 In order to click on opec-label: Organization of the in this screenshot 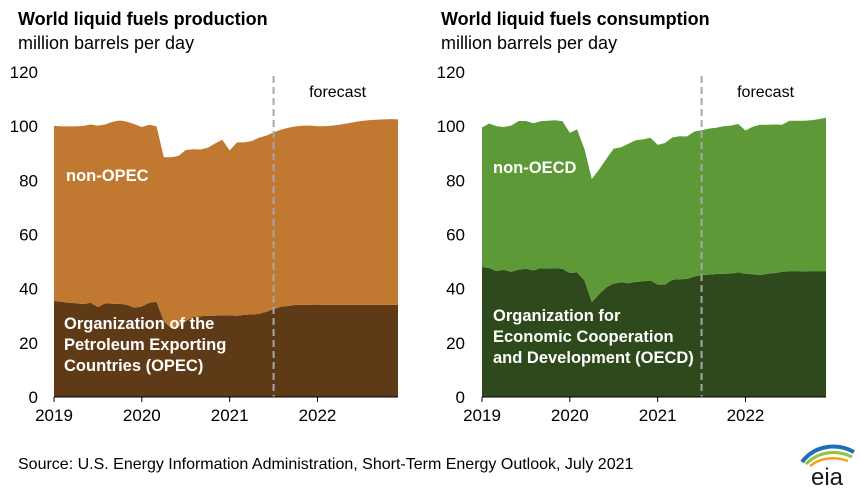, I will do `click(139, 324)`.